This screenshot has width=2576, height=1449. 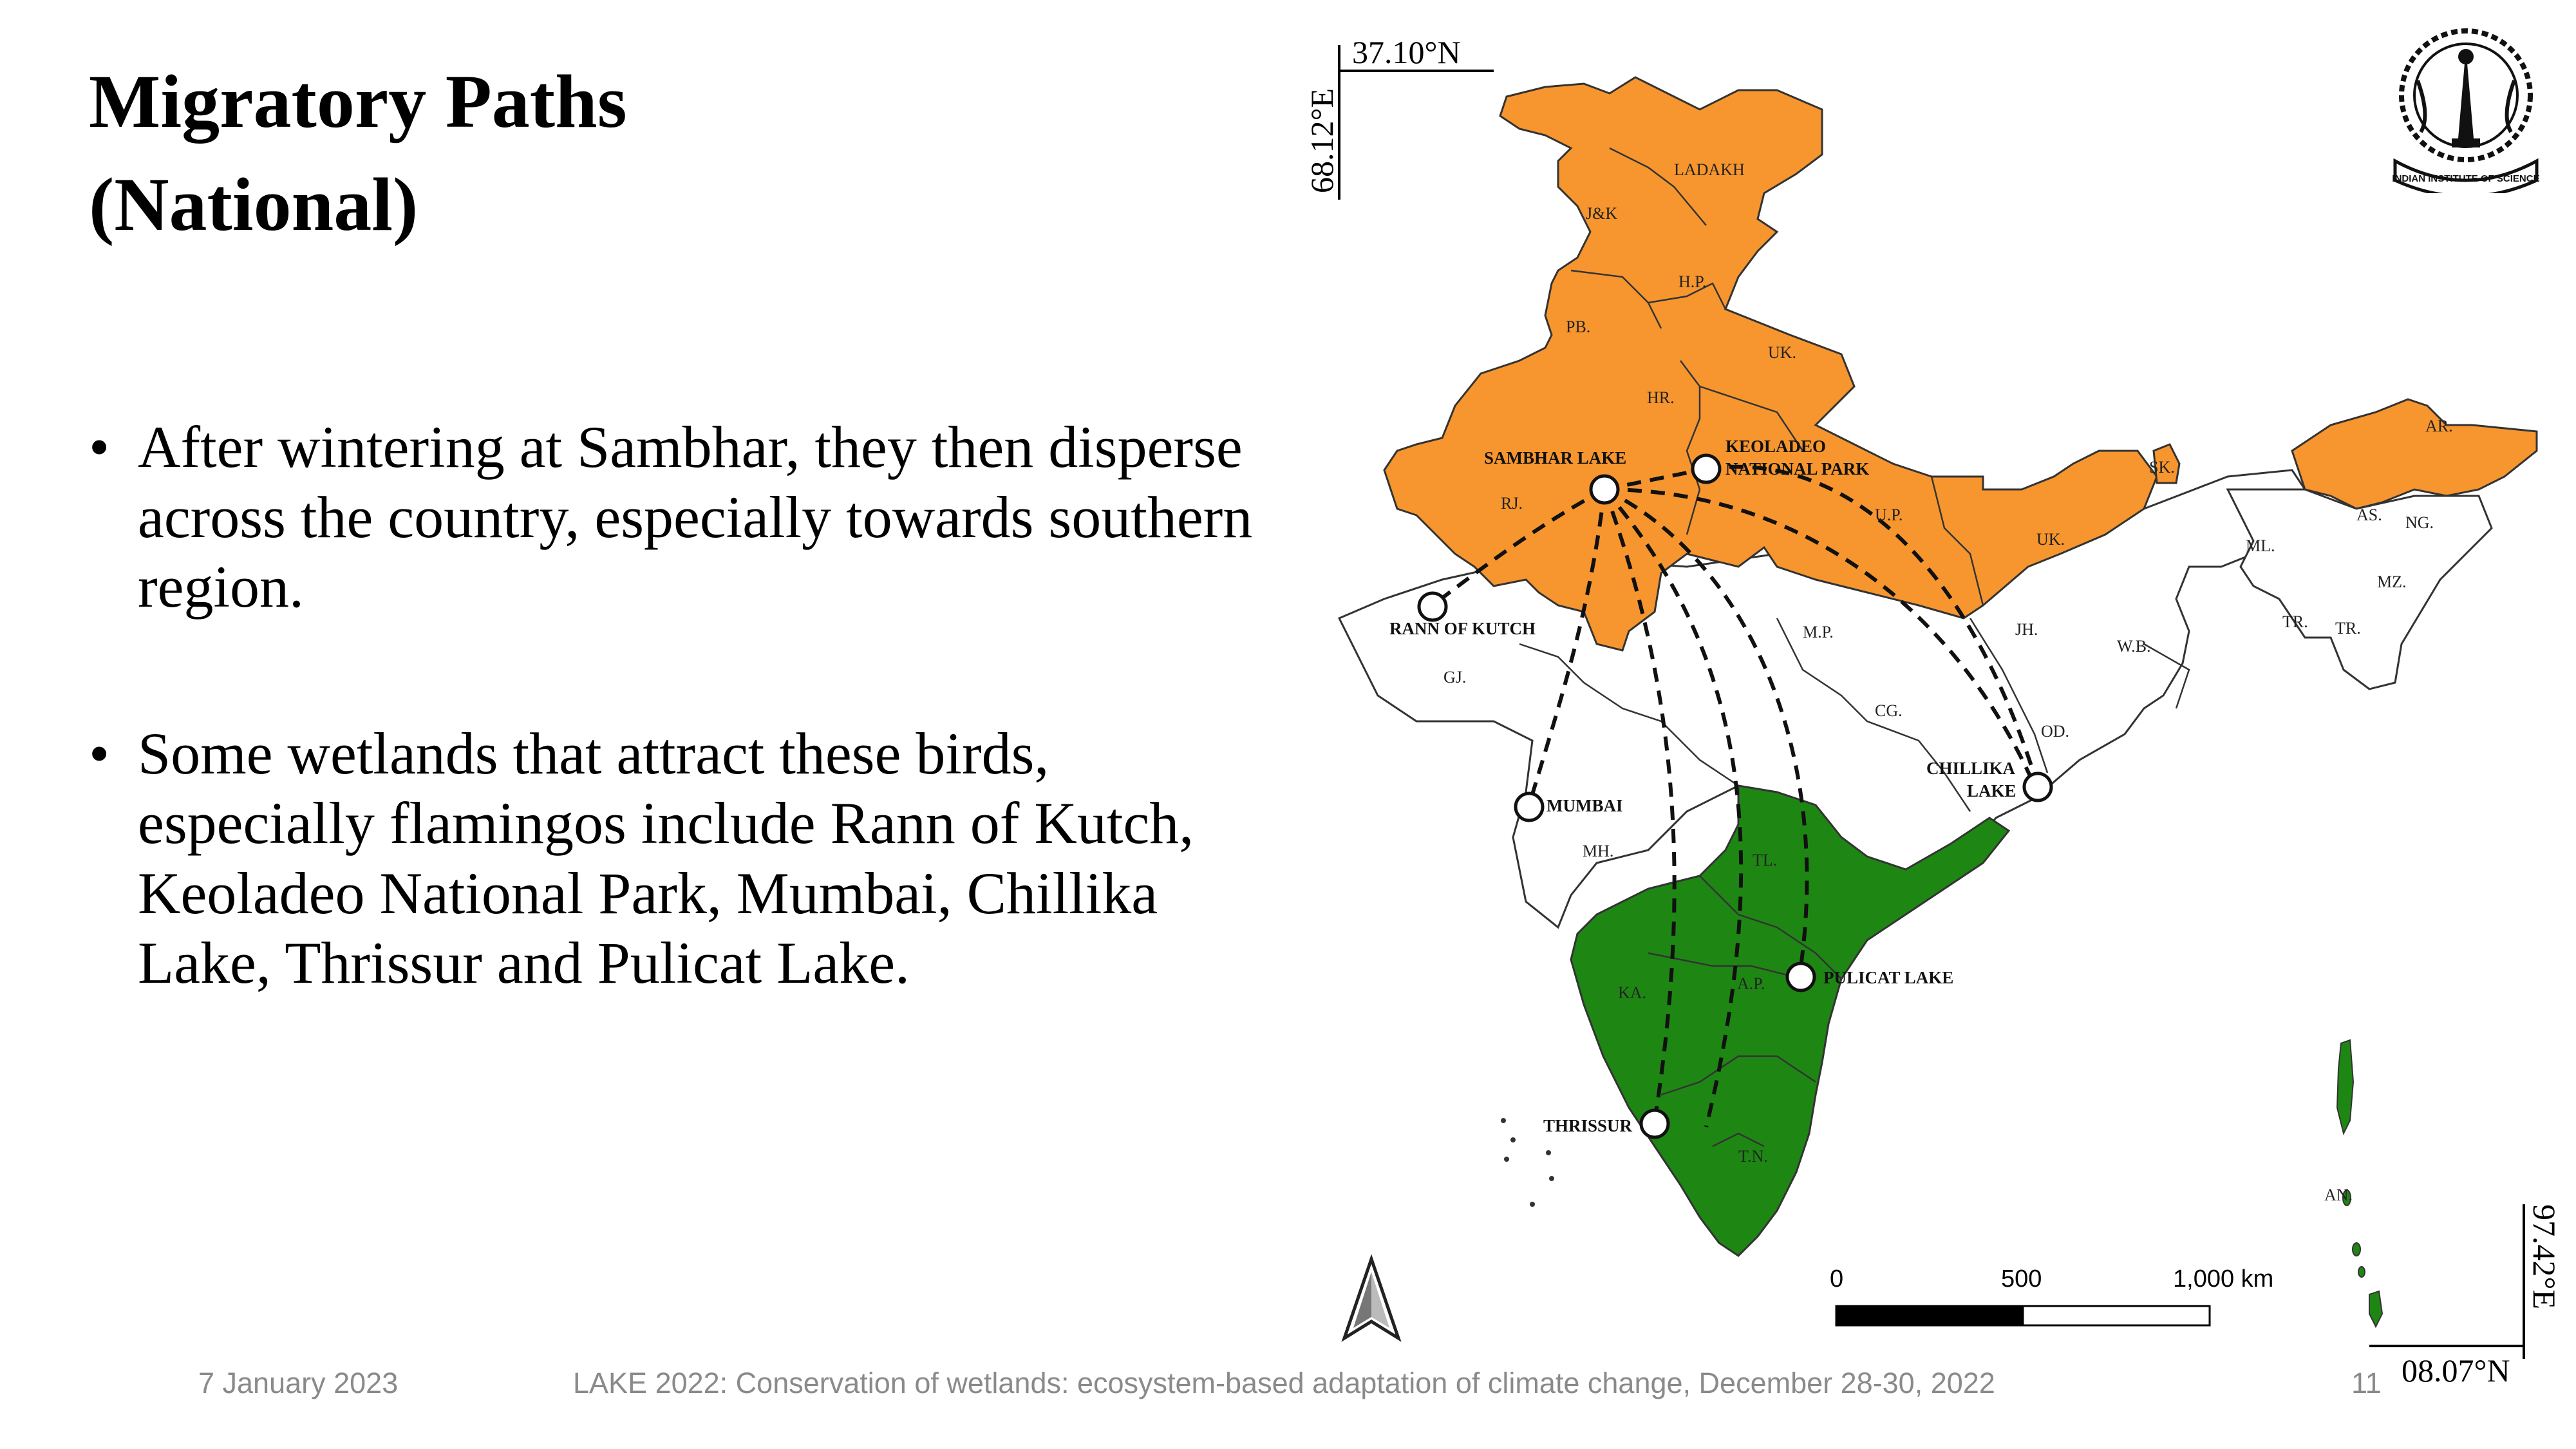 What do you see at coordinates (2055, 731) in the screenshot?
I see `state-label: OD.` at bounding box center [2055, 731].